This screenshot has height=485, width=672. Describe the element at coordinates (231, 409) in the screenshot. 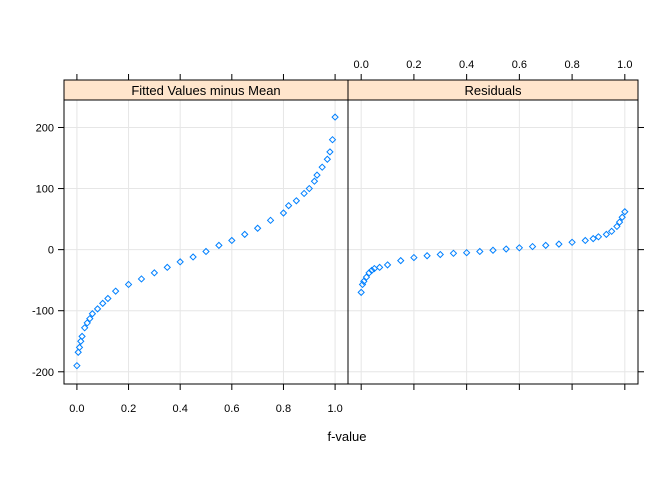

I see `x-tick-label-0-3: 0.6` at that location.